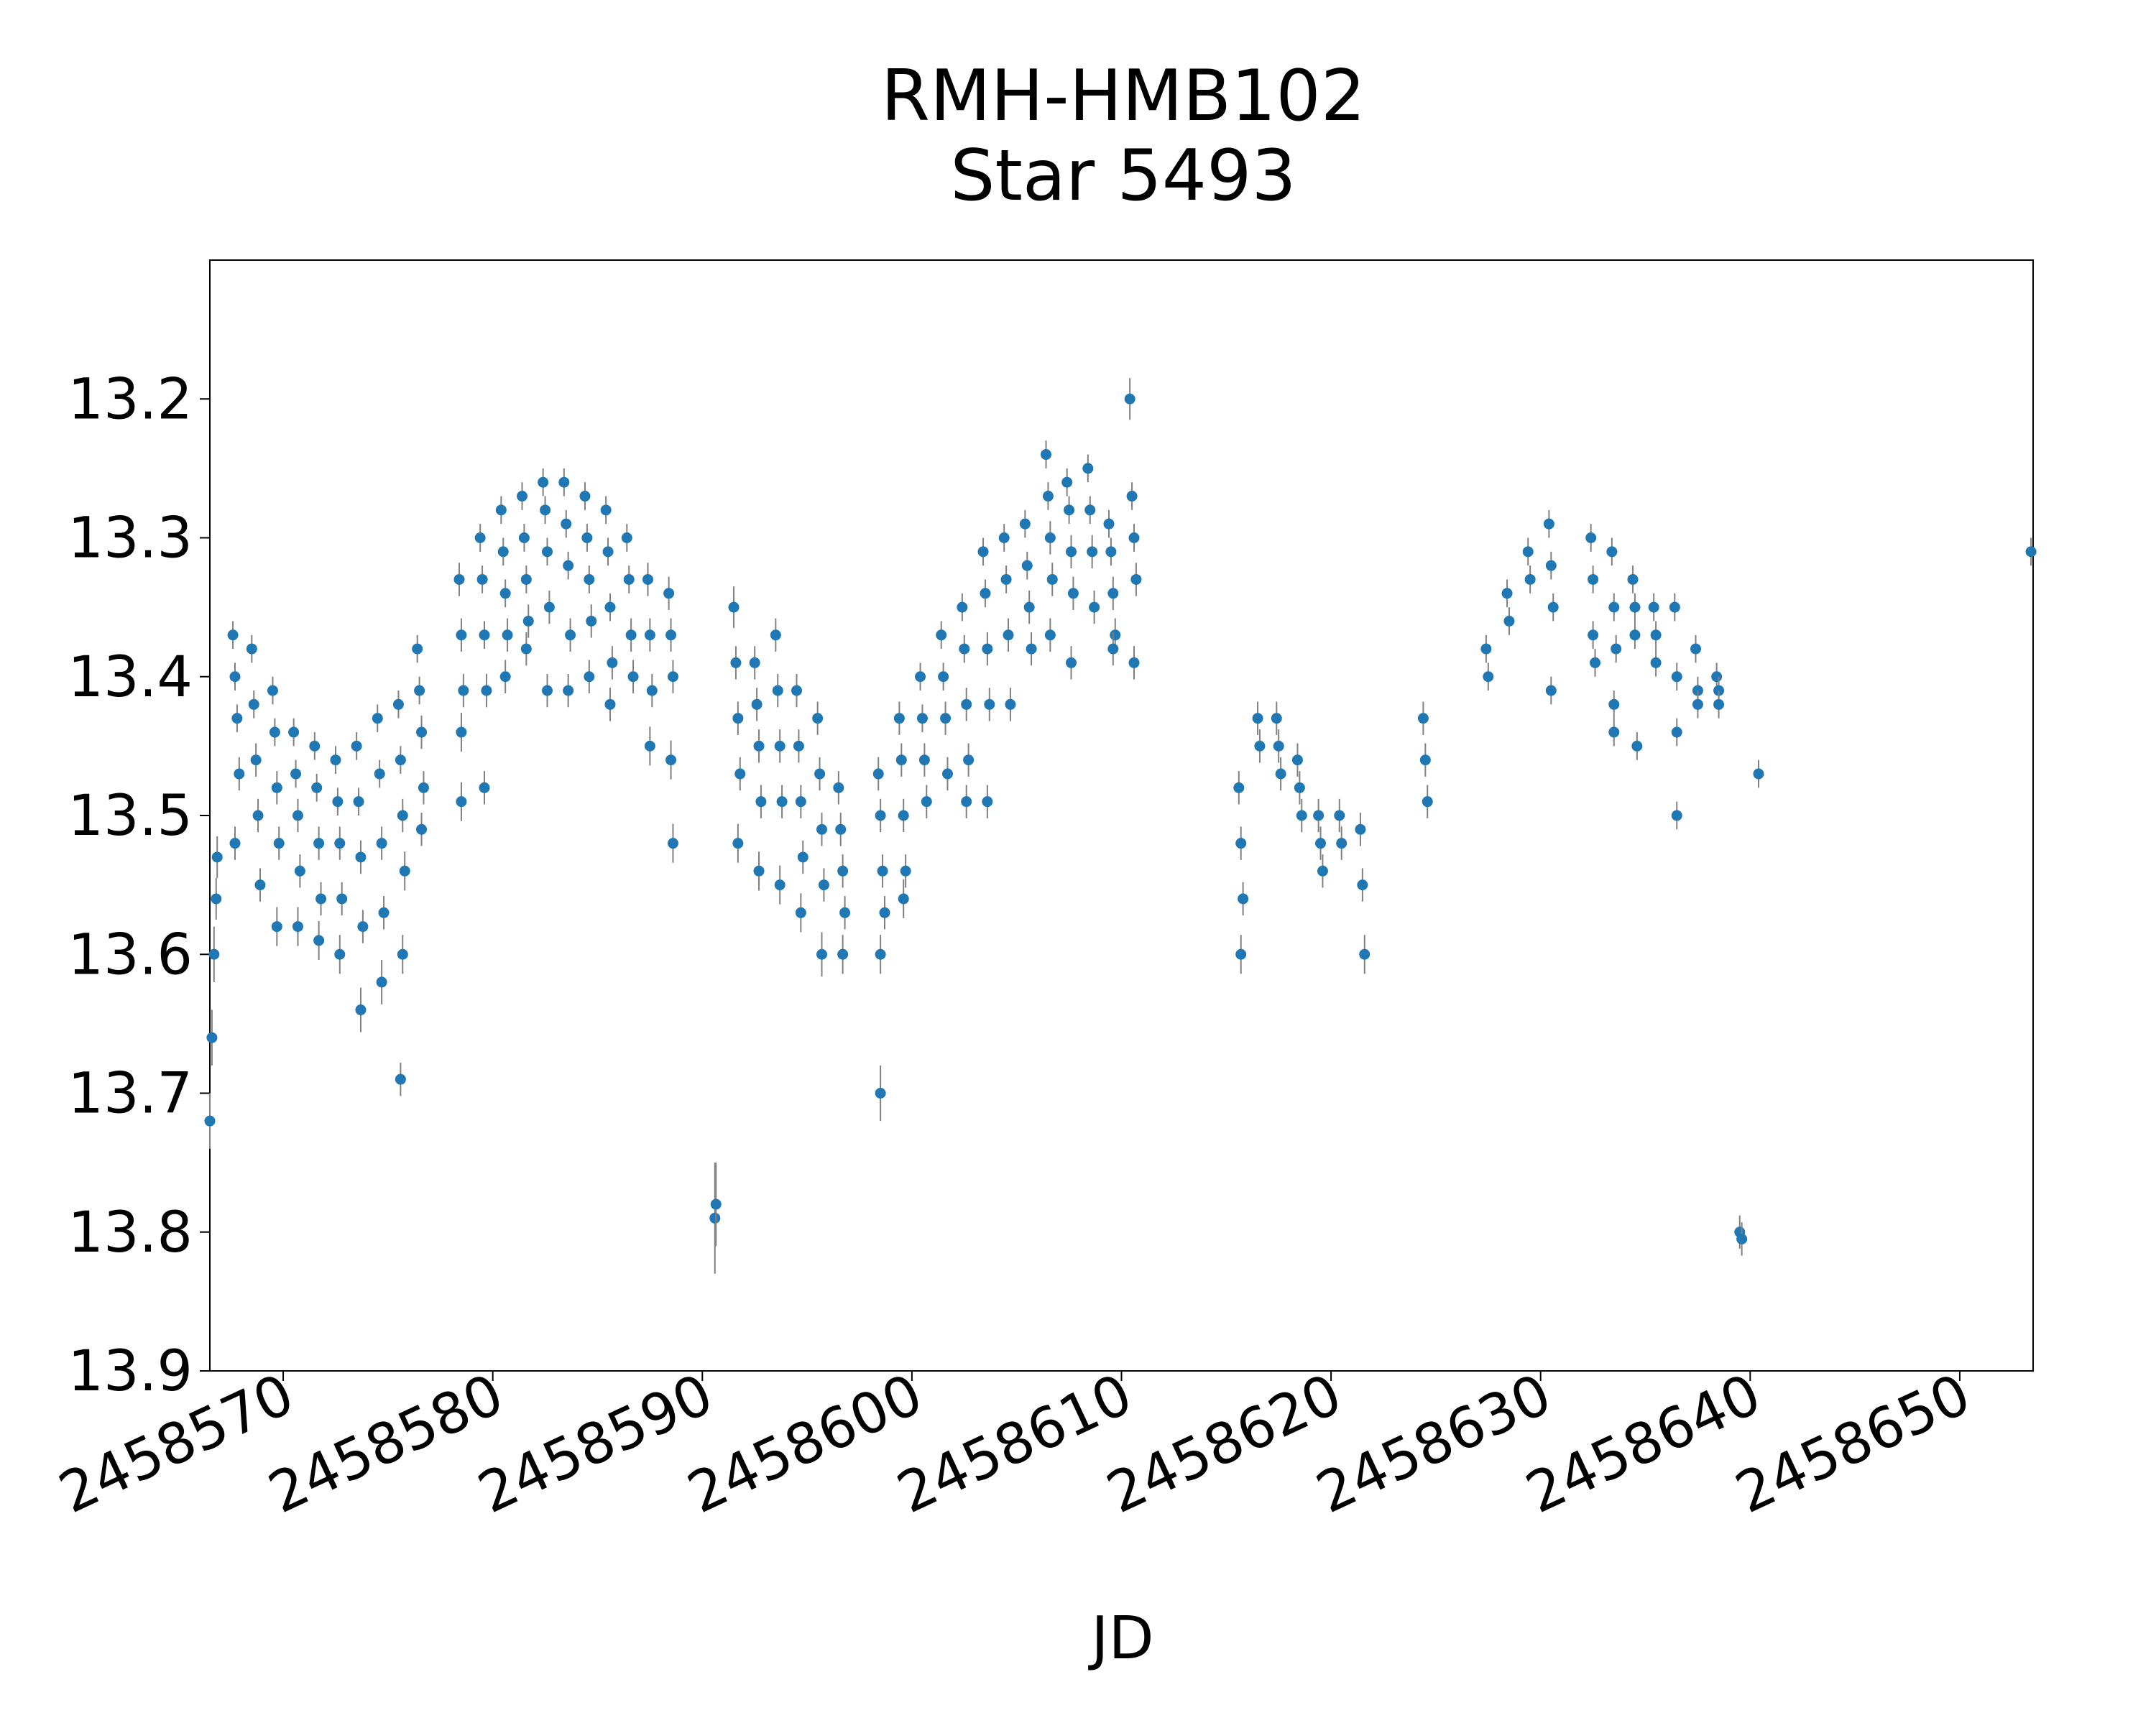 This screenshot has height=1728, width=2156. Describe the element at coordinates (1853, 1444) in the screenshot. I see `x-tick-label: 2458650` at that location.